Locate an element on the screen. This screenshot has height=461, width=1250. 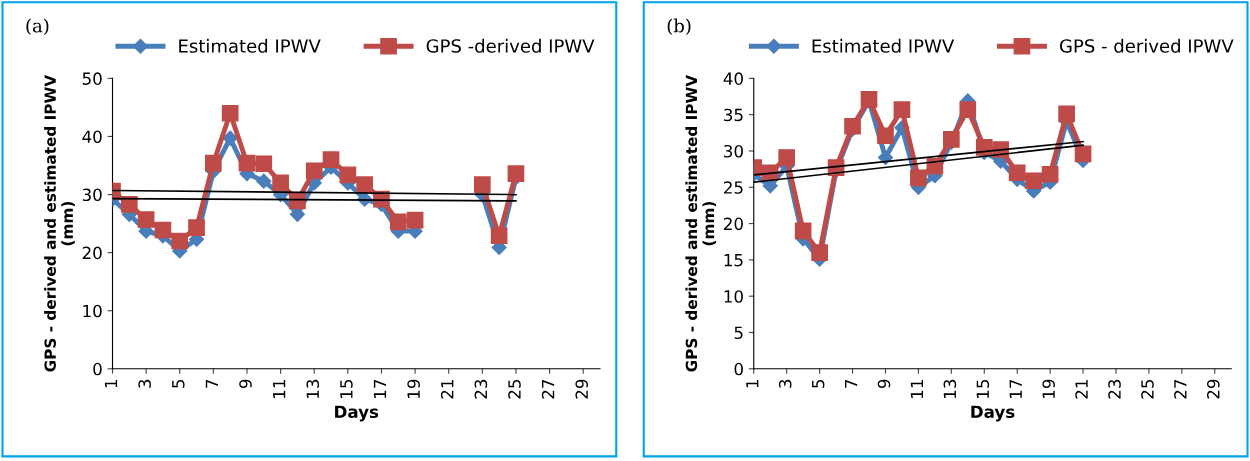
y-tick-label: 35 is located at coordinates (733, 115).